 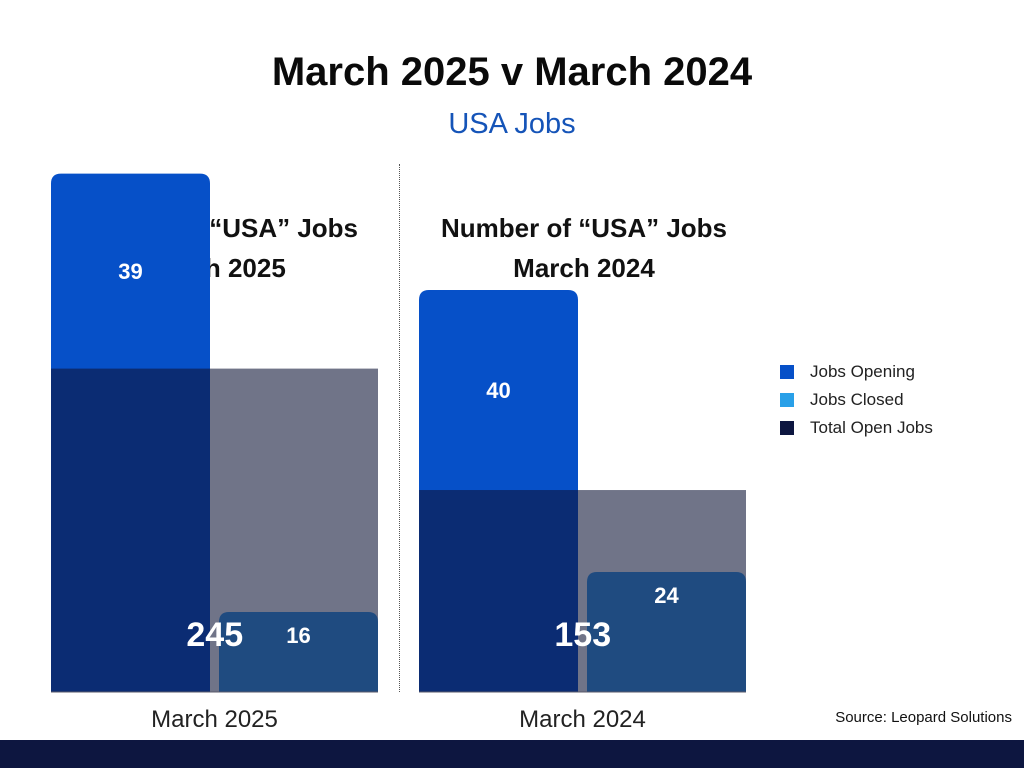 I want to click on chart-title: March 2025 v March 2024, so click(x=512, y=72).